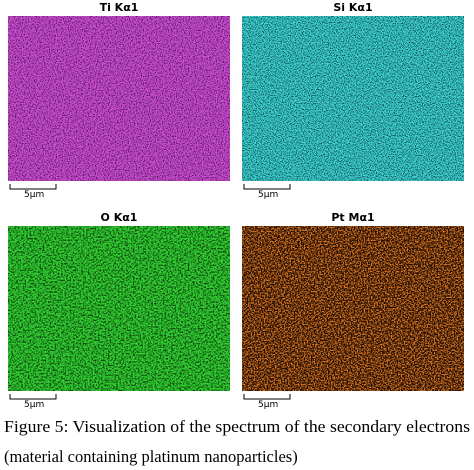  What do you see at coordinates (352, 7) in the screenshot?
I see `panel-title: Si Kα1` at bounding box center [352, 7].